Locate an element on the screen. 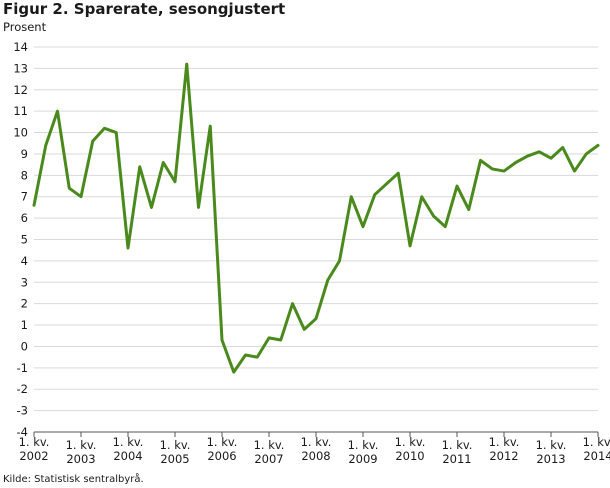 This screenshot has height=488, width=610. y-tick-label: 4 is located at coordinates (24, 261).